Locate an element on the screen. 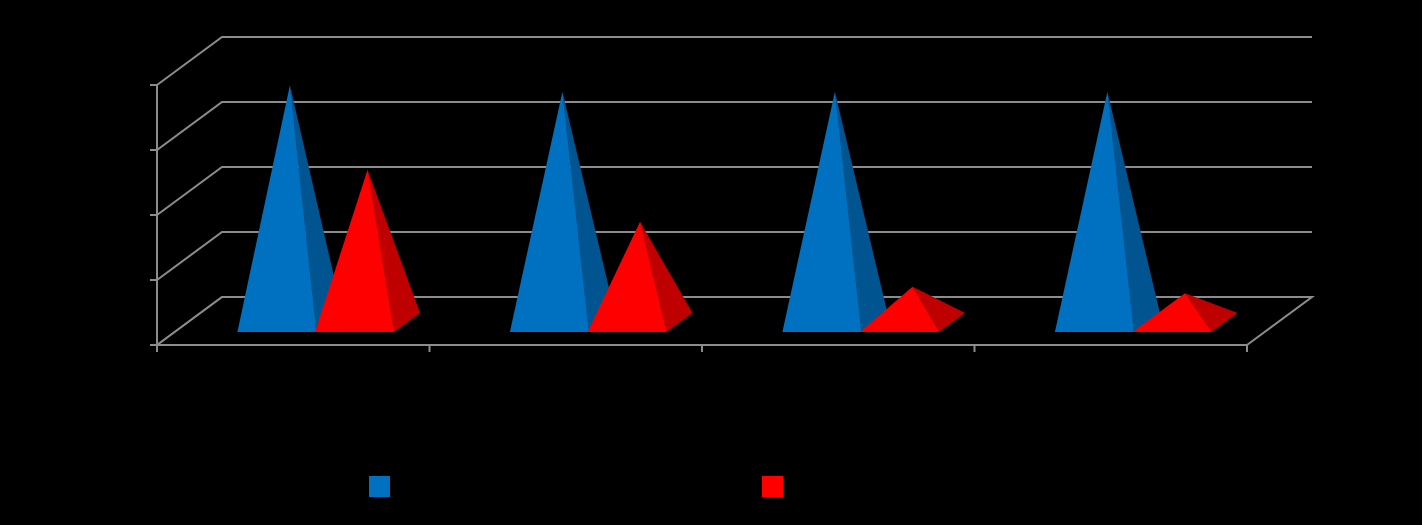 The image size is (1422, 525). y-tick-label: 4 is located at coordinates (139, 84).